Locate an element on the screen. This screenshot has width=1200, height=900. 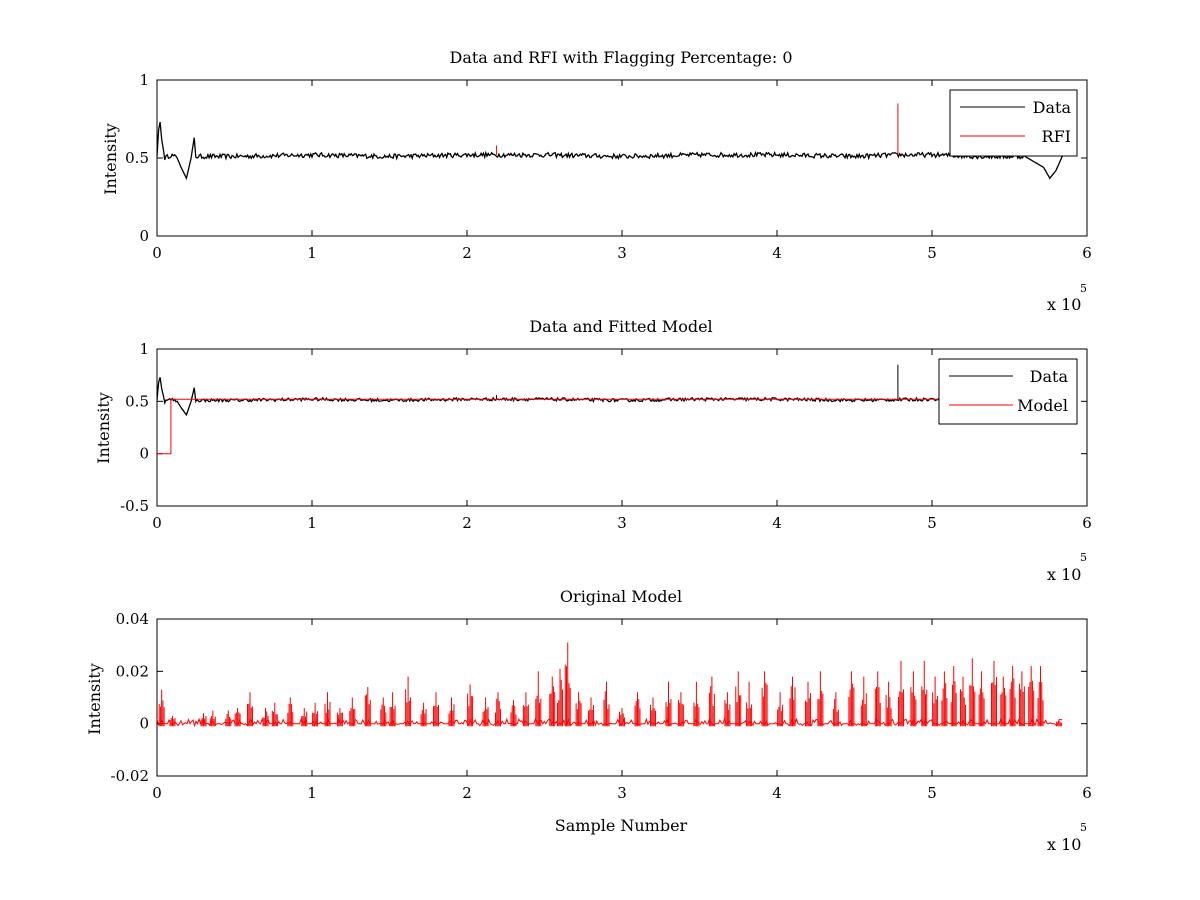
y-tick-label: 0.02 is located at coordinates (132, 671).